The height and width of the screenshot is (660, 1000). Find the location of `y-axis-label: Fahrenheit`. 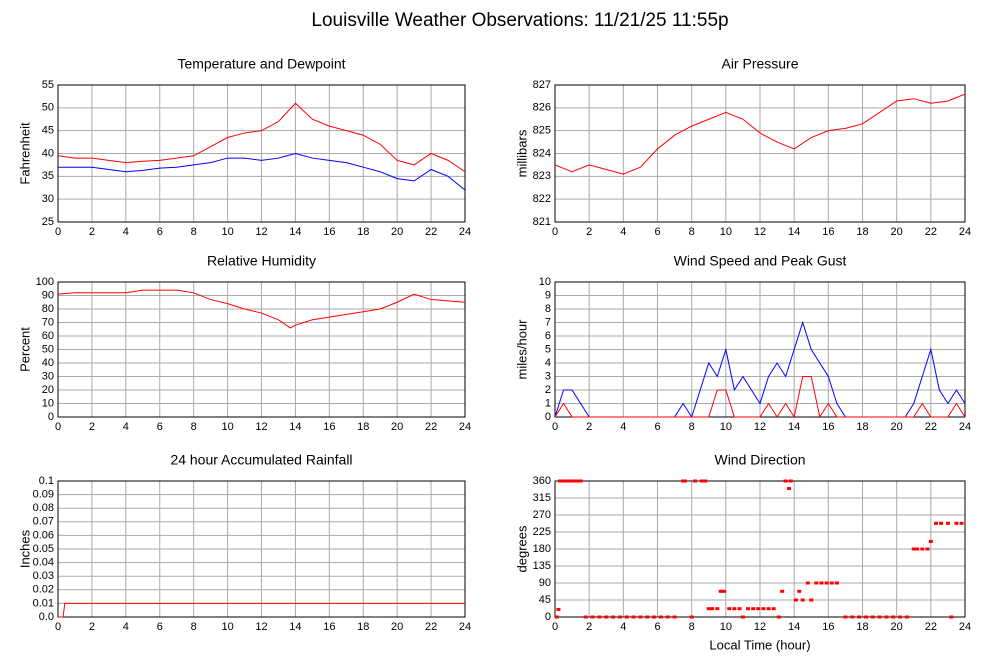

y-axis-label: Fahrenheit is located at coordinates (24, 153).